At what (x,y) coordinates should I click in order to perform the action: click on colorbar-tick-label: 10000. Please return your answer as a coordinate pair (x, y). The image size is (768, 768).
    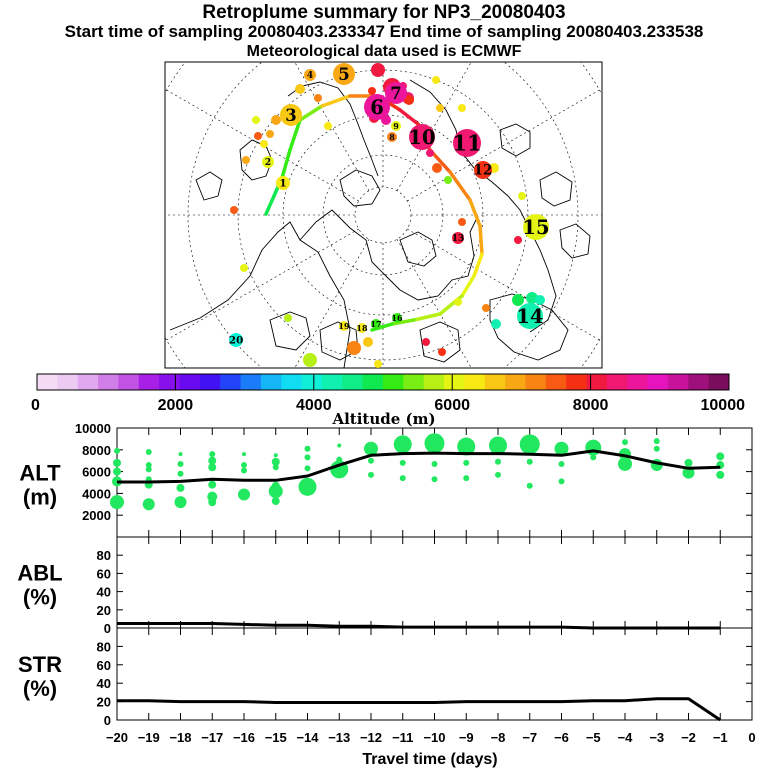
    Looking at the image, I should click on (723, 405).